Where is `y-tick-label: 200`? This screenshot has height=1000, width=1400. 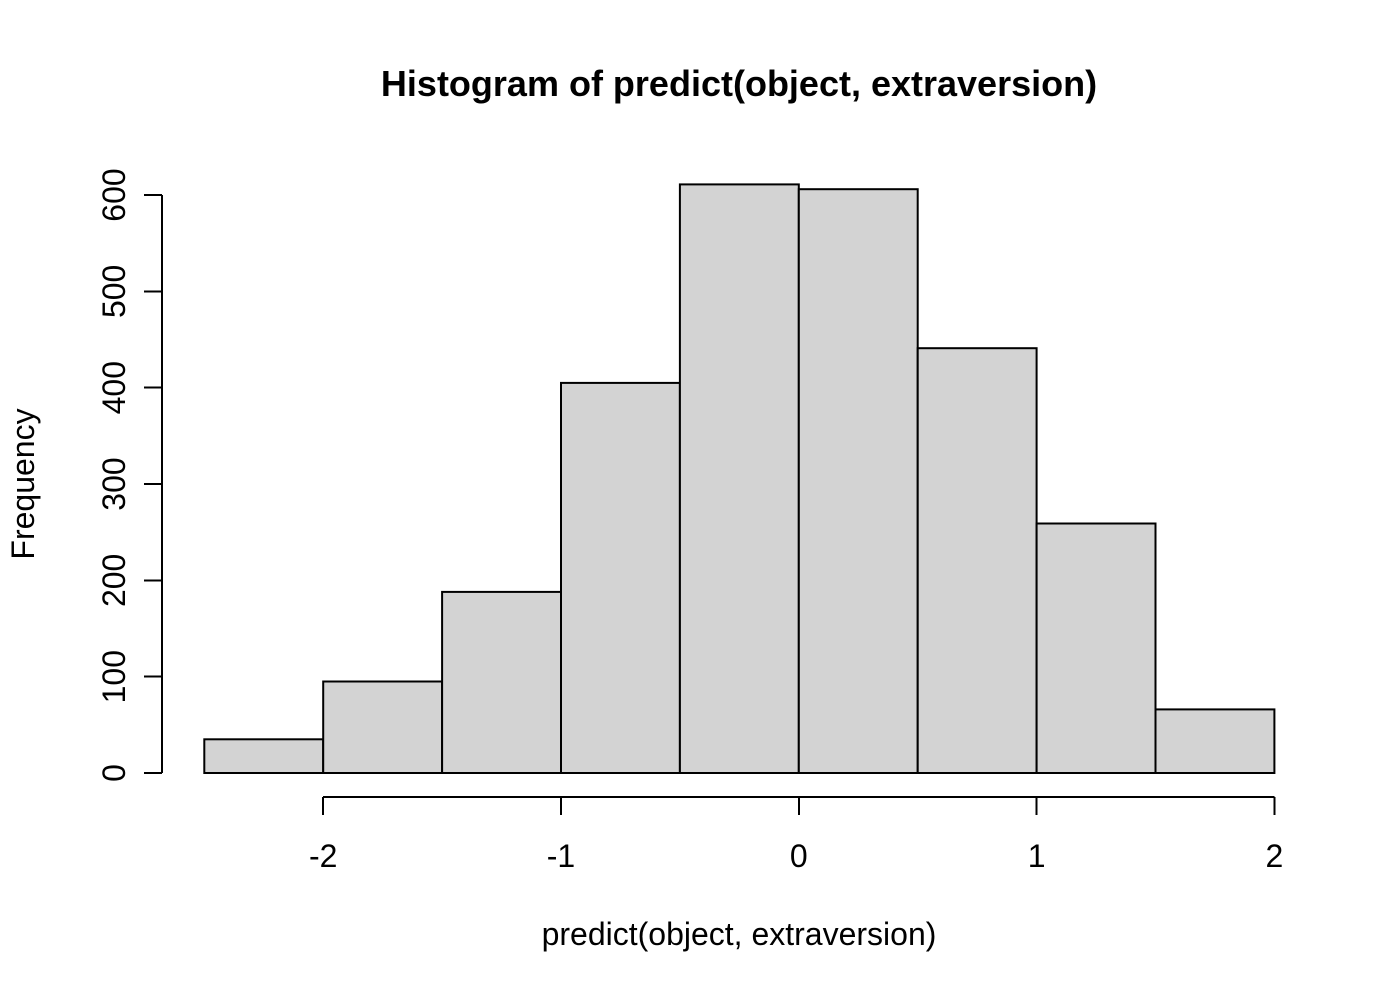 y-tick-label: 200 is located at coordinates (114, 580).